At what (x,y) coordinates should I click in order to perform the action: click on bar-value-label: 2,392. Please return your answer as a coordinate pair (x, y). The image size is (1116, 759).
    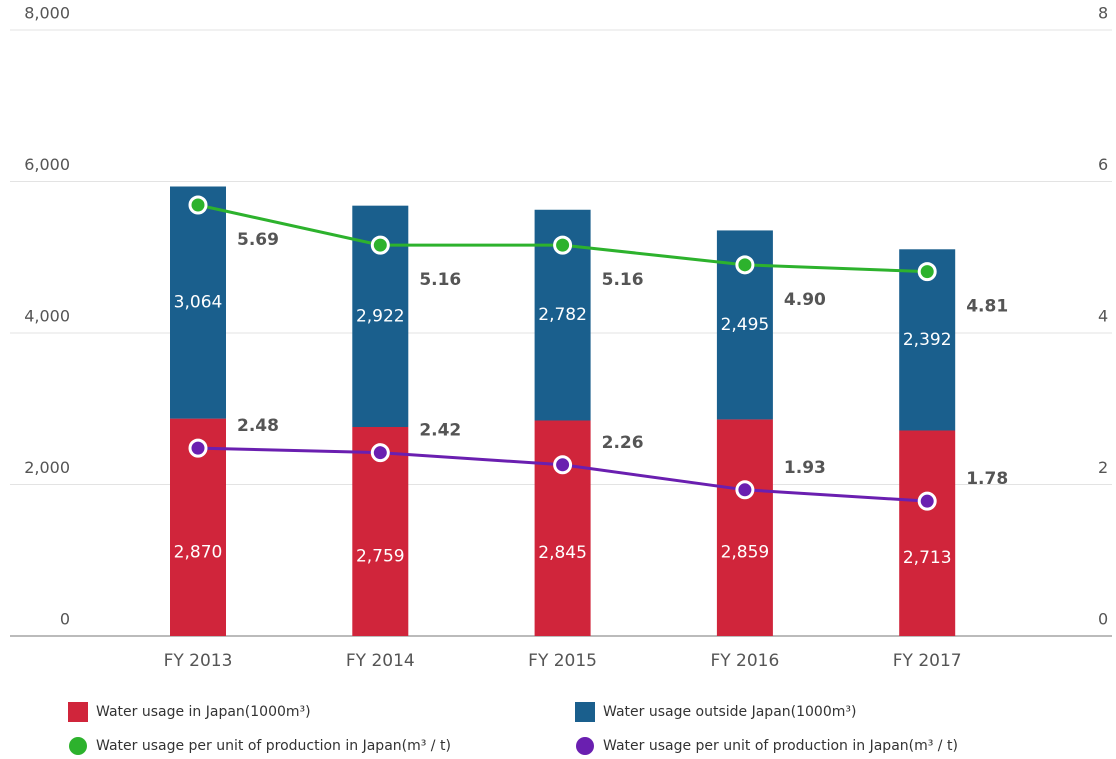
    Looking at the image, I should click on (927, 340).